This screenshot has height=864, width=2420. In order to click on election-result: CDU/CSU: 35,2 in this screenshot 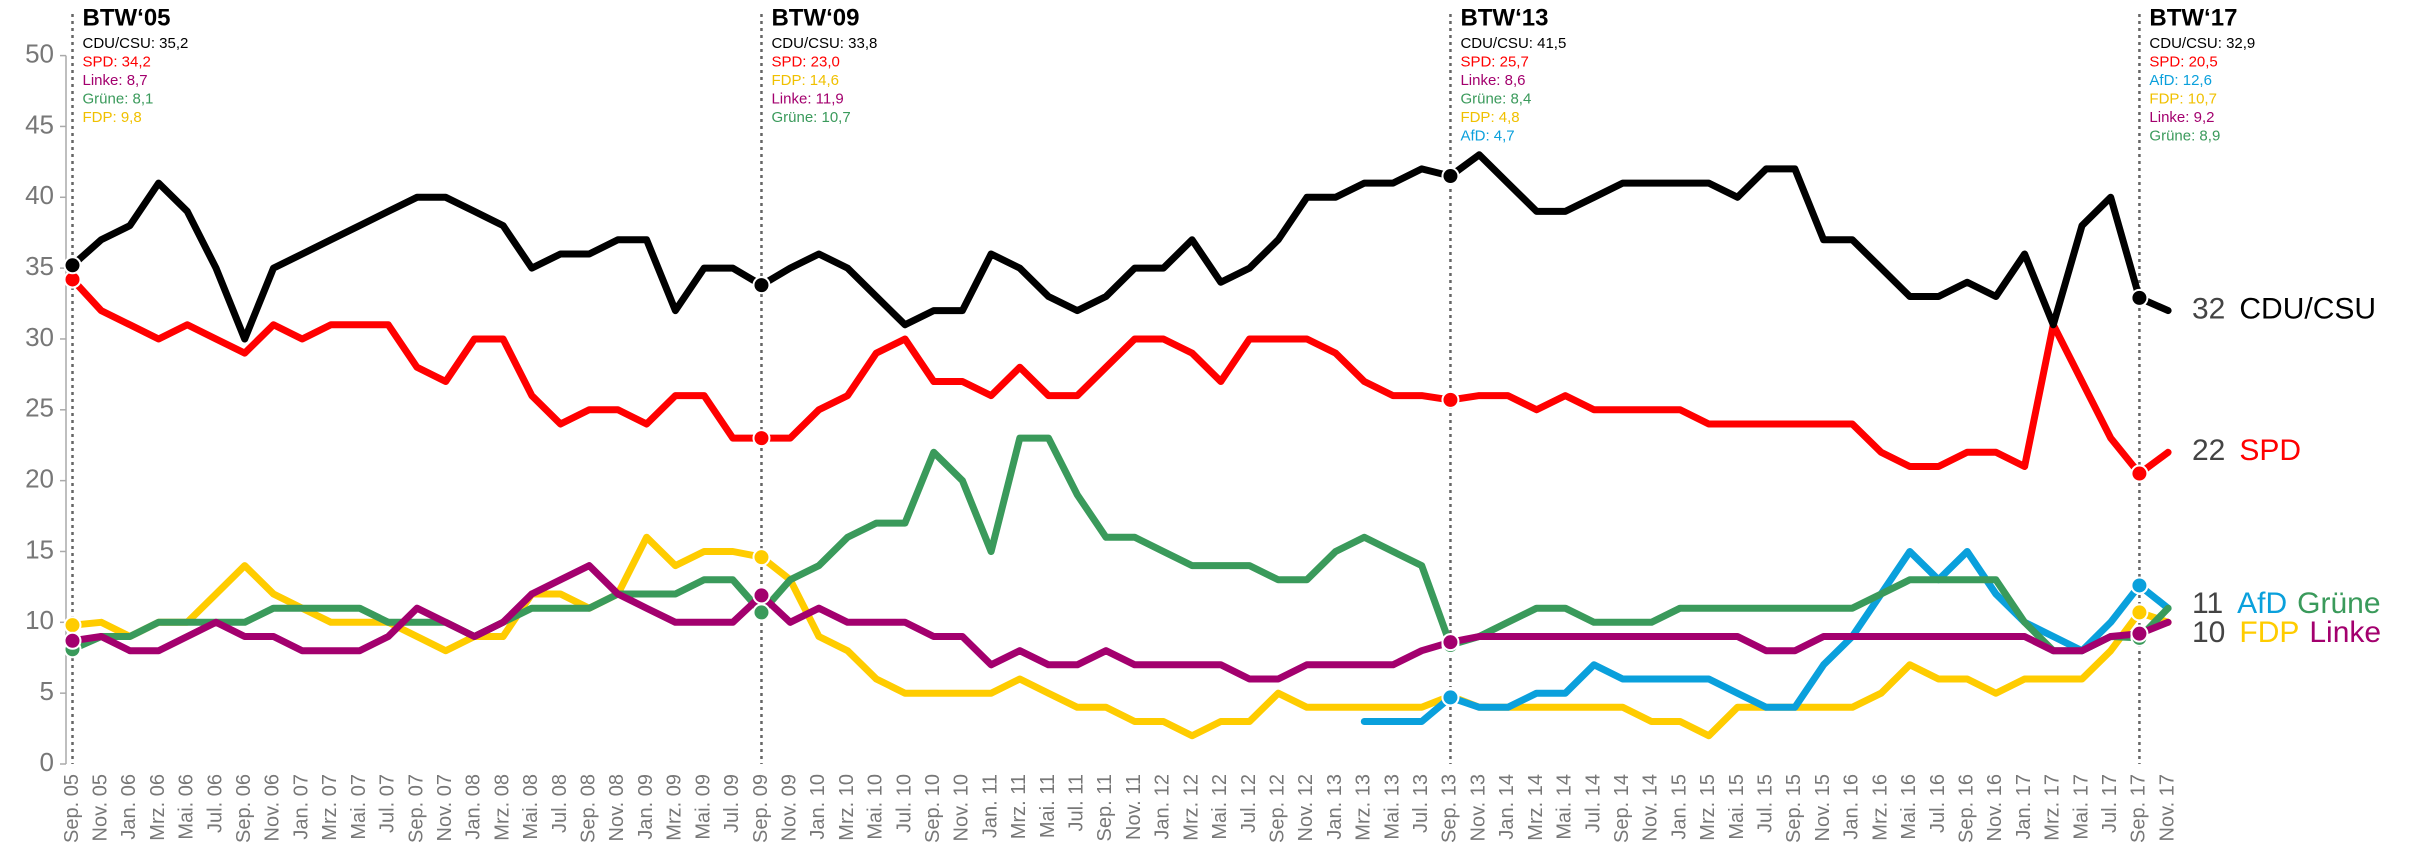, I will do `click(136, 43)`.